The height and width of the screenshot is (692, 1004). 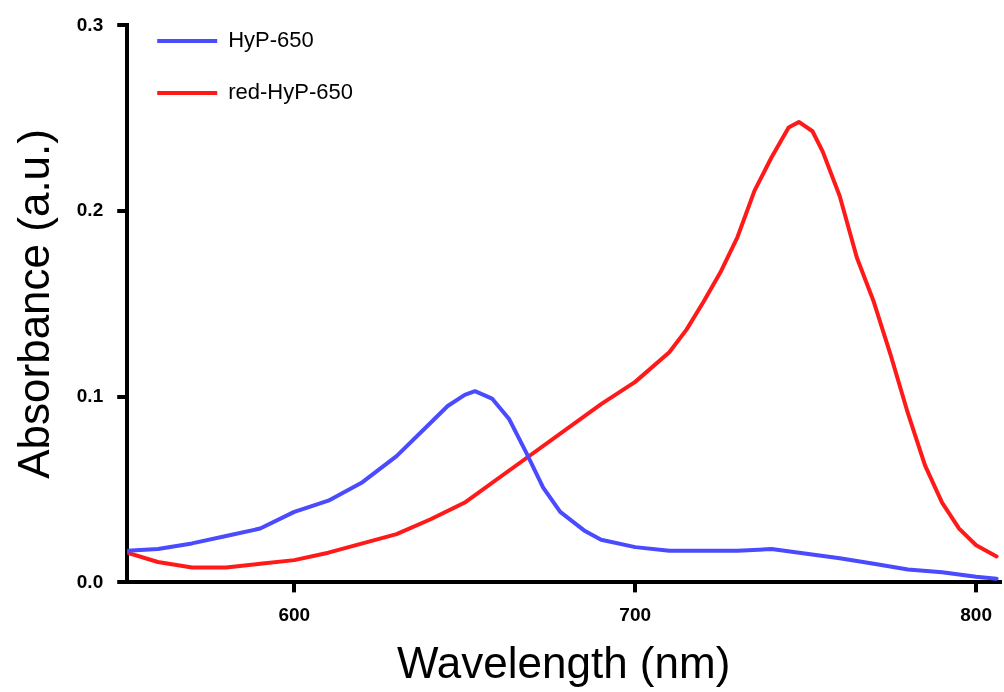 I want to click on x-tick-label: 800, so click(x=976, y=615).